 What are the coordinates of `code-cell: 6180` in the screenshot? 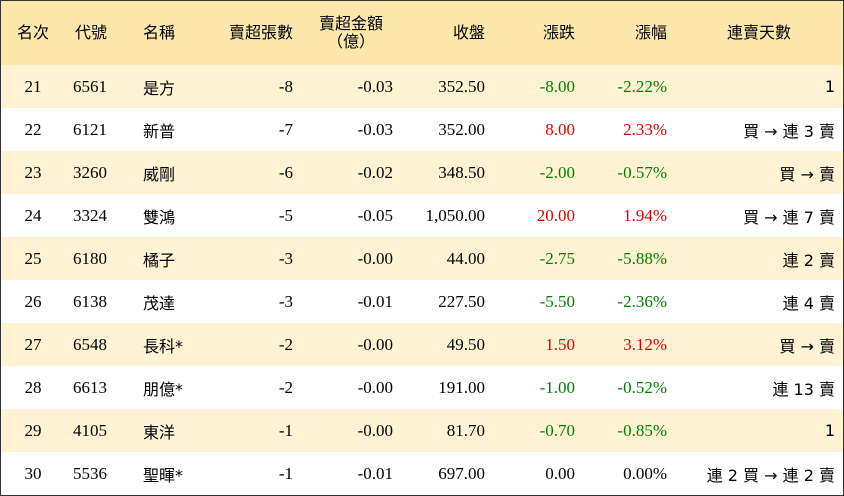 It's located at (90, 258).